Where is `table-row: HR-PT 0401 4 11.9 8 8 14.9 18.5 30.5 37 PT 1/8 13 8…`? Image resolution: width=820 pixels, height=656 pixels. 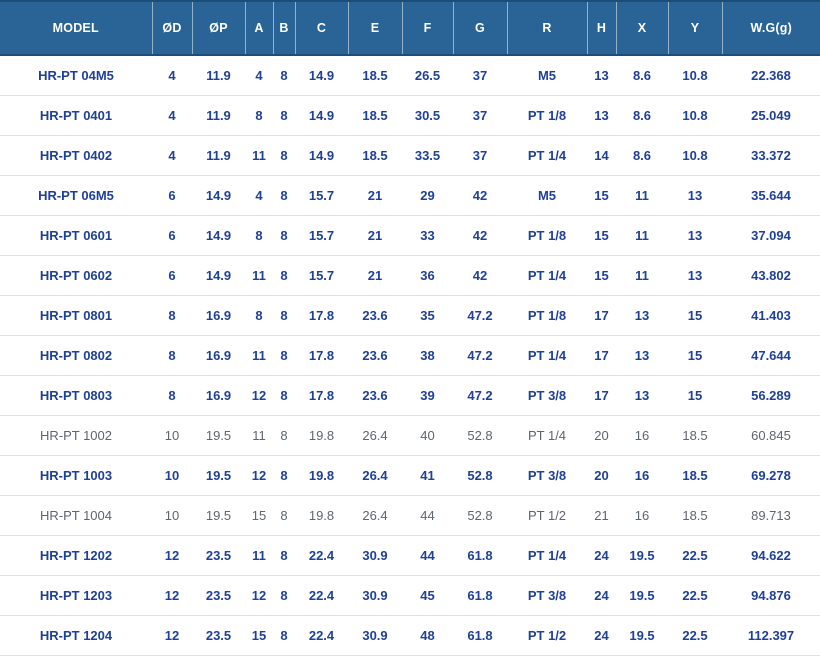
table-row: HR-PT 0401 4 11.9 8 8 14.9 18.5 30.5 37 PT 1/8 13 8… is located at coordinates (410, 115).